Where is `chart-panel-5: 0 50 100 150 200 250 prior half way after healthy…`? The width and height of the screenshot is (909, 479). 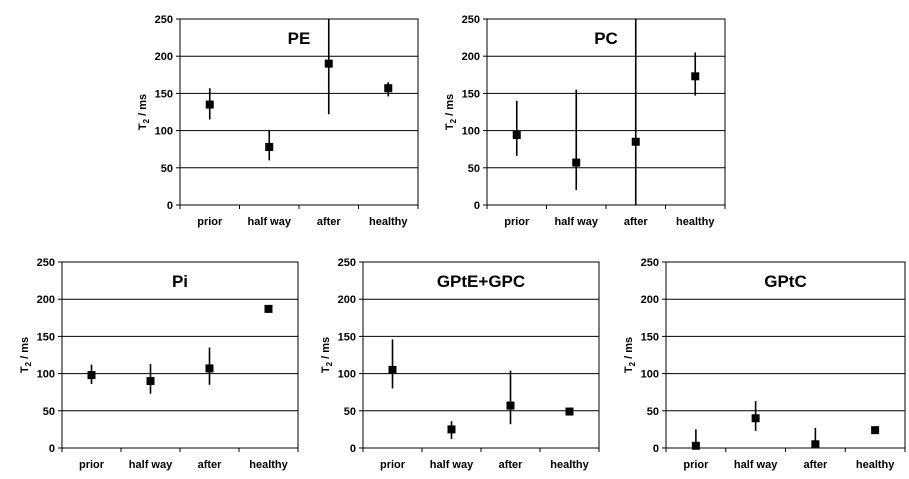
chart-panel-5: 0 50 100 150 200 250 prior half way after healthy… is located at coordinates (764, 364).